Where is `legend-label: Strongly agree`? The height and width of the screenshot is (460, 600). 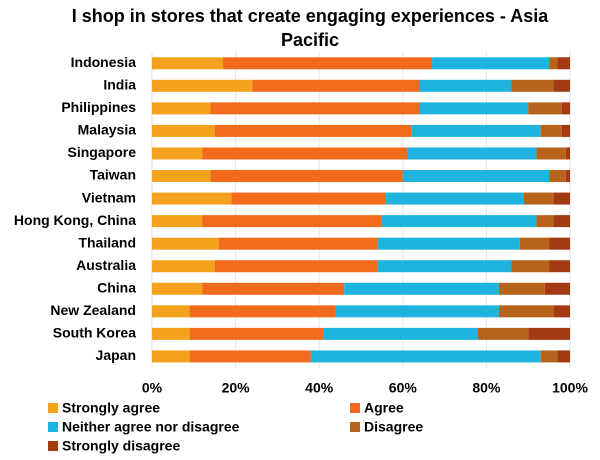 legend-label: Strongly agree is located at coordinates (111, 408).